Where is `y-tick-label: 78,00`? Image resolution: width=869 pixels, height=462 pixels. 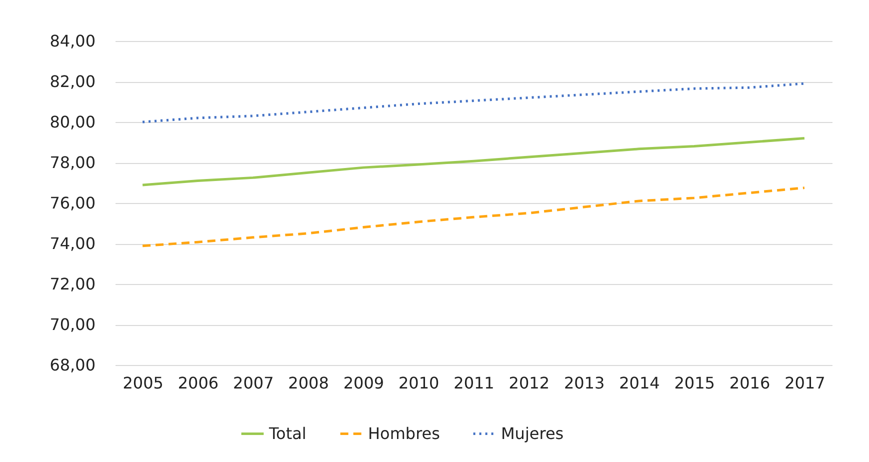
y-tick-label: 78,00 is located at coordinates (73, 162).